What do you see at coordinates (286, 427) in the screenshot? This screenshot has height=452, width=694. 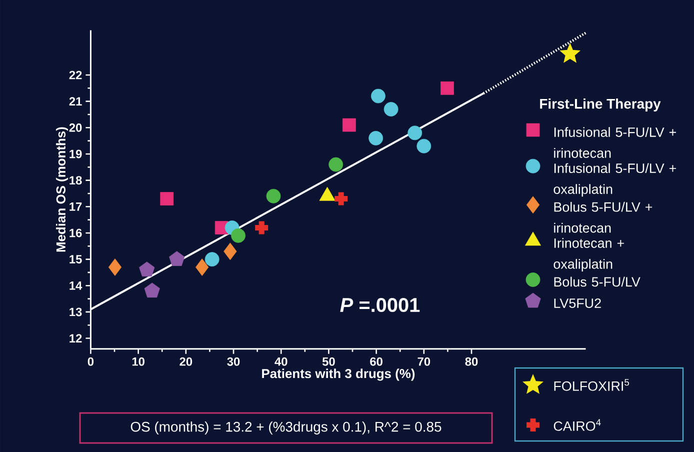 I see `text: OS (months) = 13.2 + (%3drugs x 0.1), R^2 = 0.85` at bounding box center [286, 427].